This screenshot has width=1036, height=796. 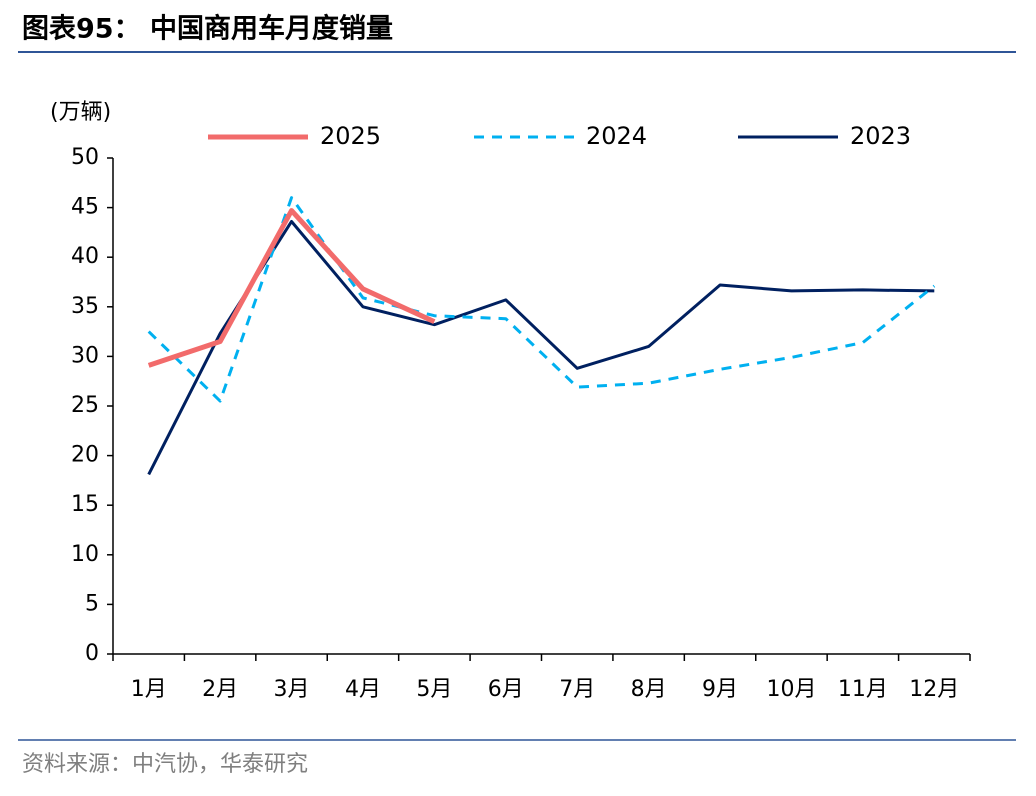 I want to click on series-line, so click(x=291, y=288).